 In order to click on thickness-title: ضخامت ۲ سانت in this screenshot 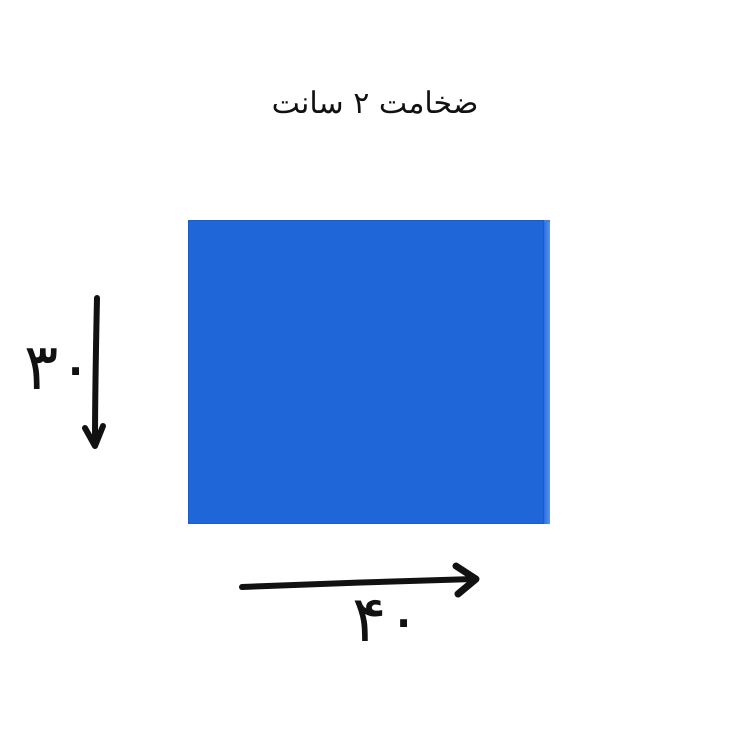, I will do `click(375, 103)`.